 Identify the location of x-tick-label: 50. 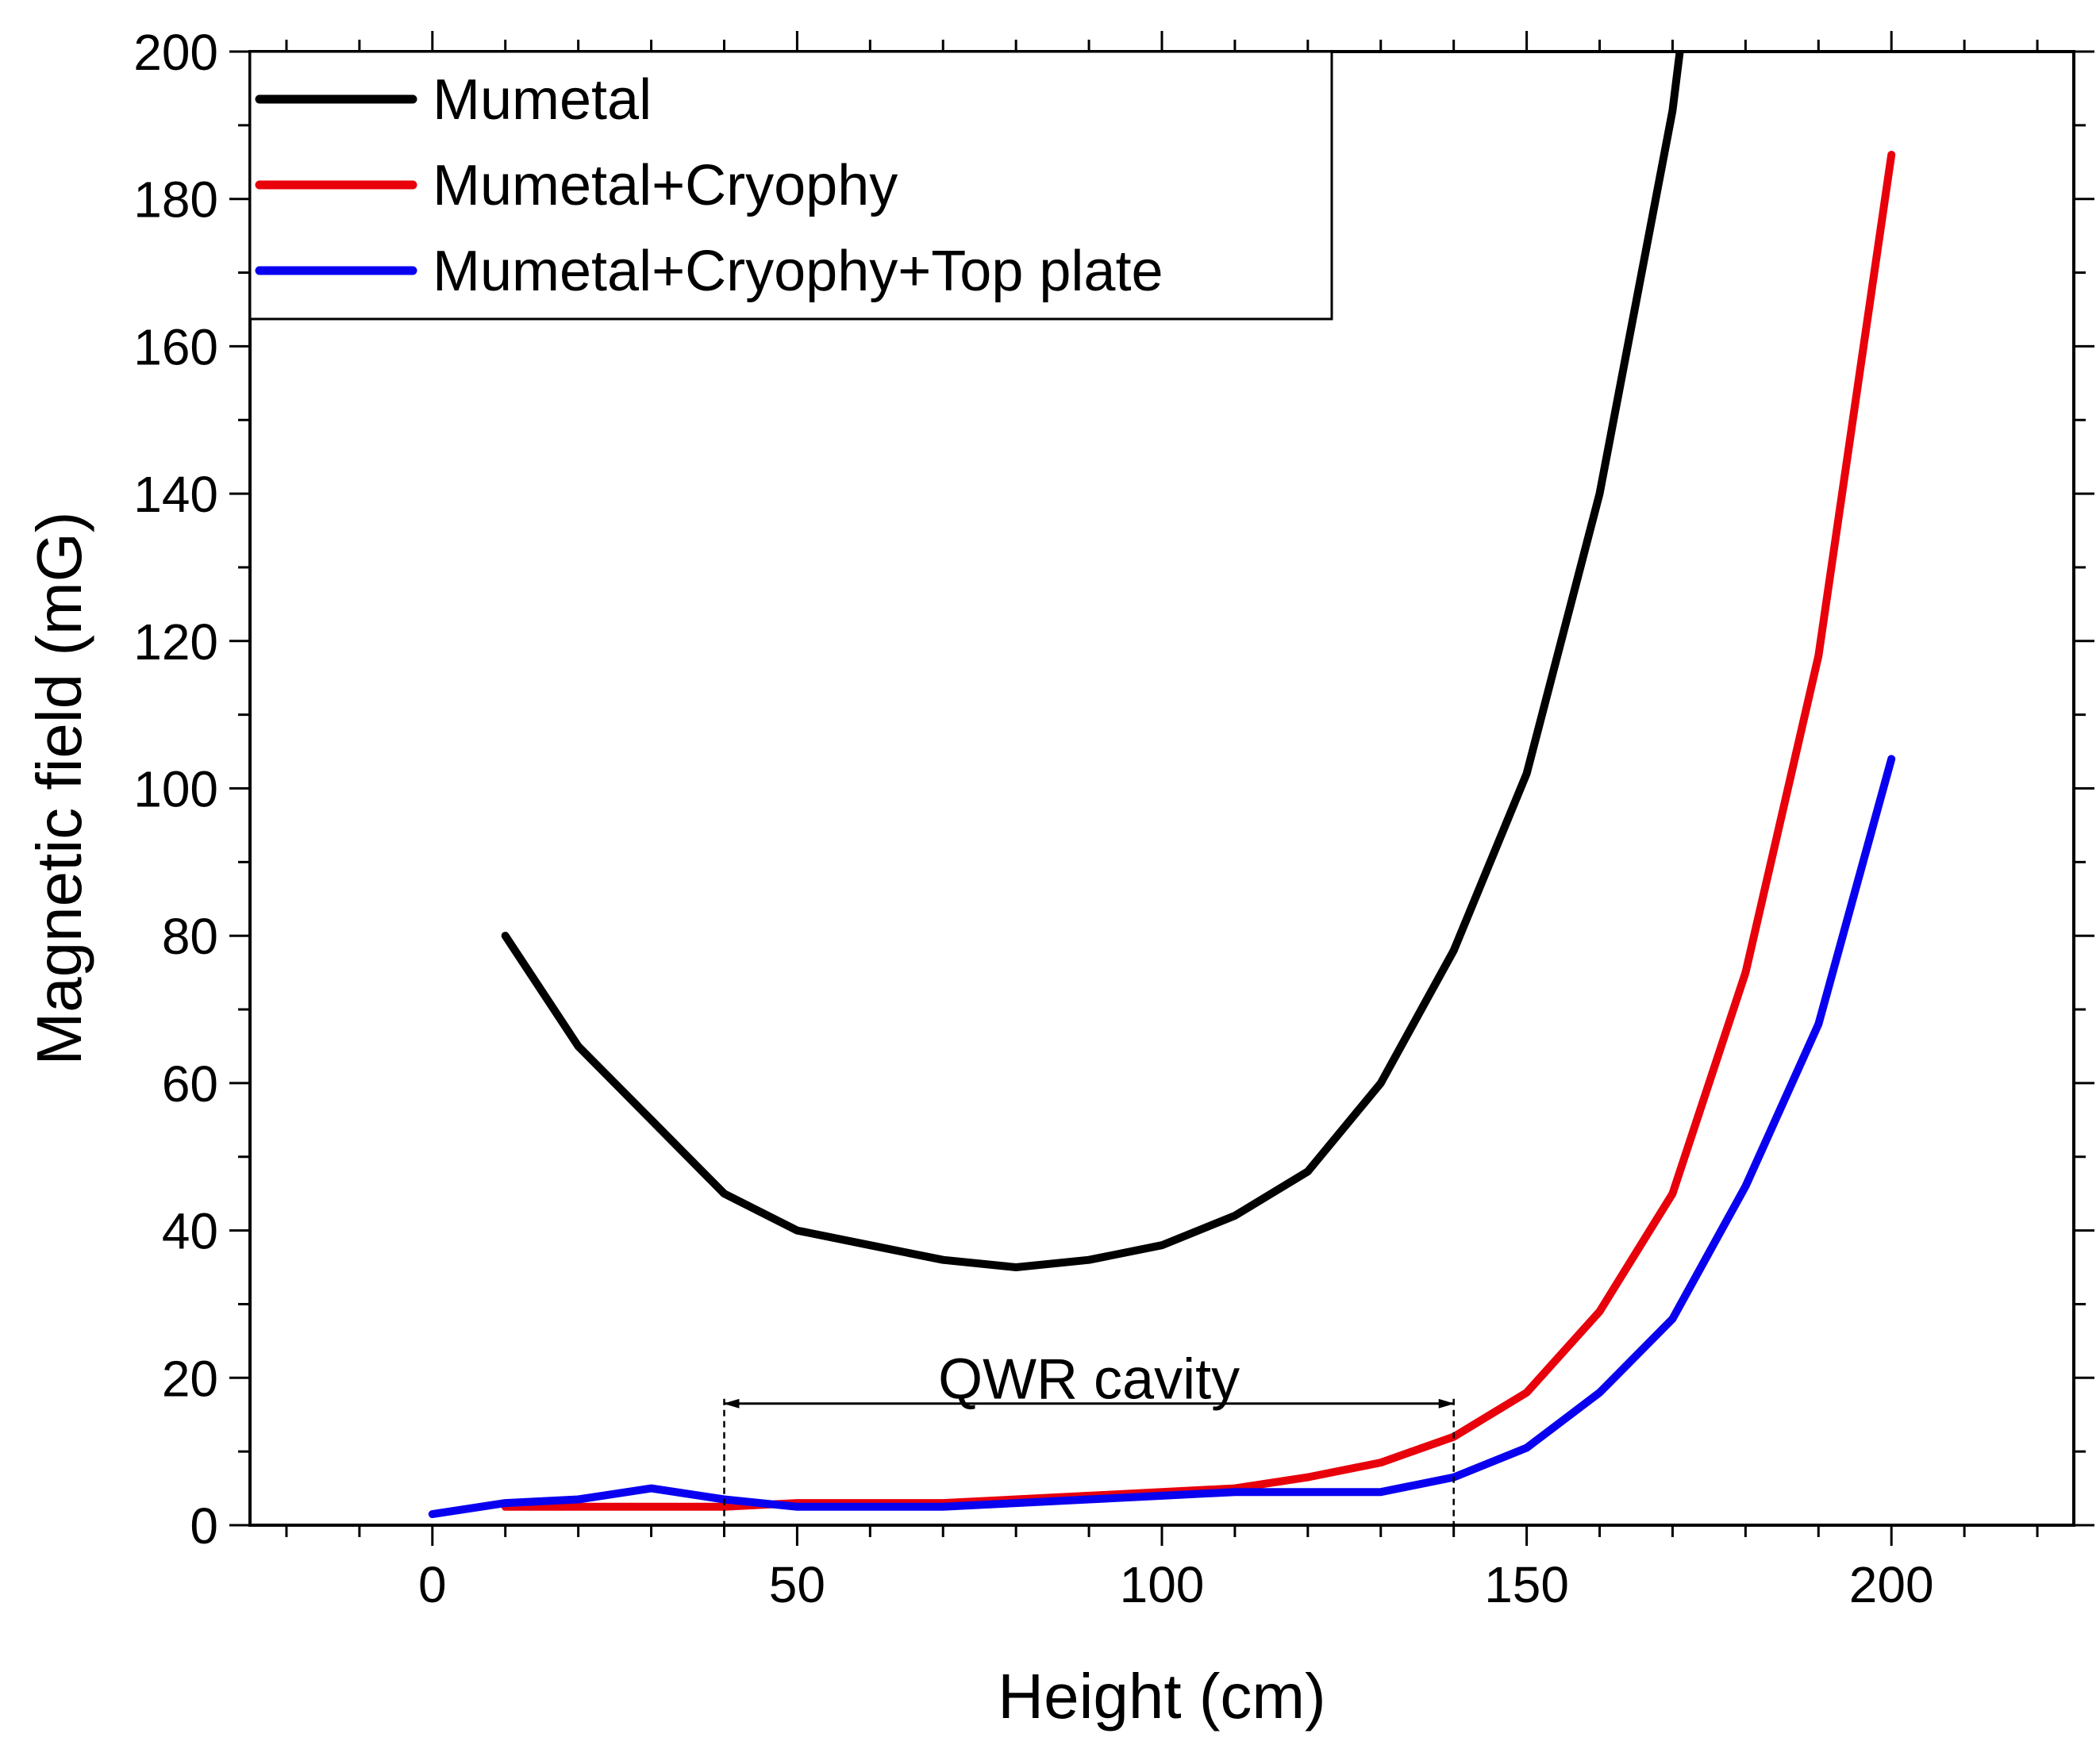
(797, 1585).